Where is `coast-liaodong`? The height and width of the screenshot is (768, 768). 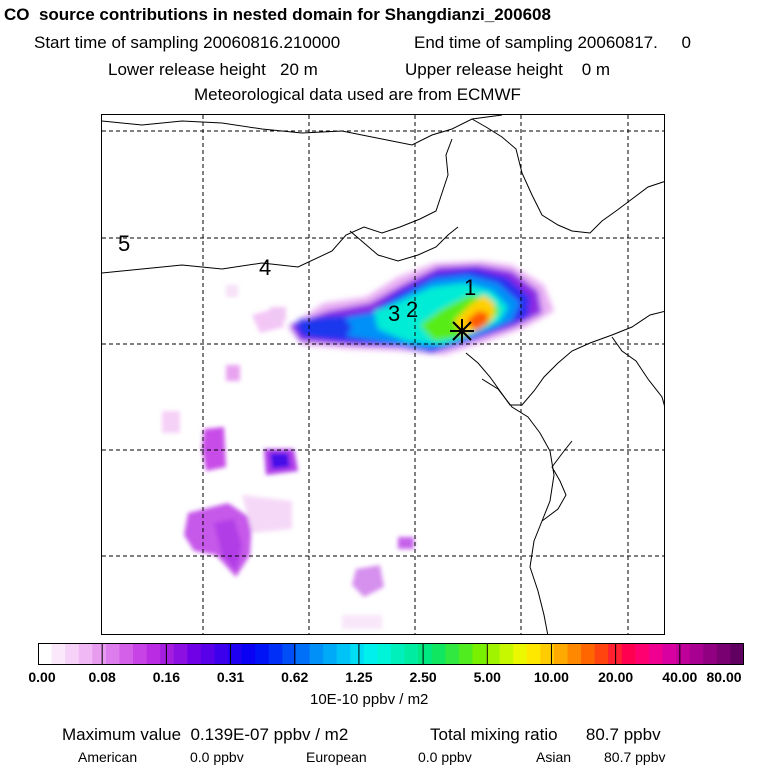
coast-liaodong is located at coordinates (637, 371).